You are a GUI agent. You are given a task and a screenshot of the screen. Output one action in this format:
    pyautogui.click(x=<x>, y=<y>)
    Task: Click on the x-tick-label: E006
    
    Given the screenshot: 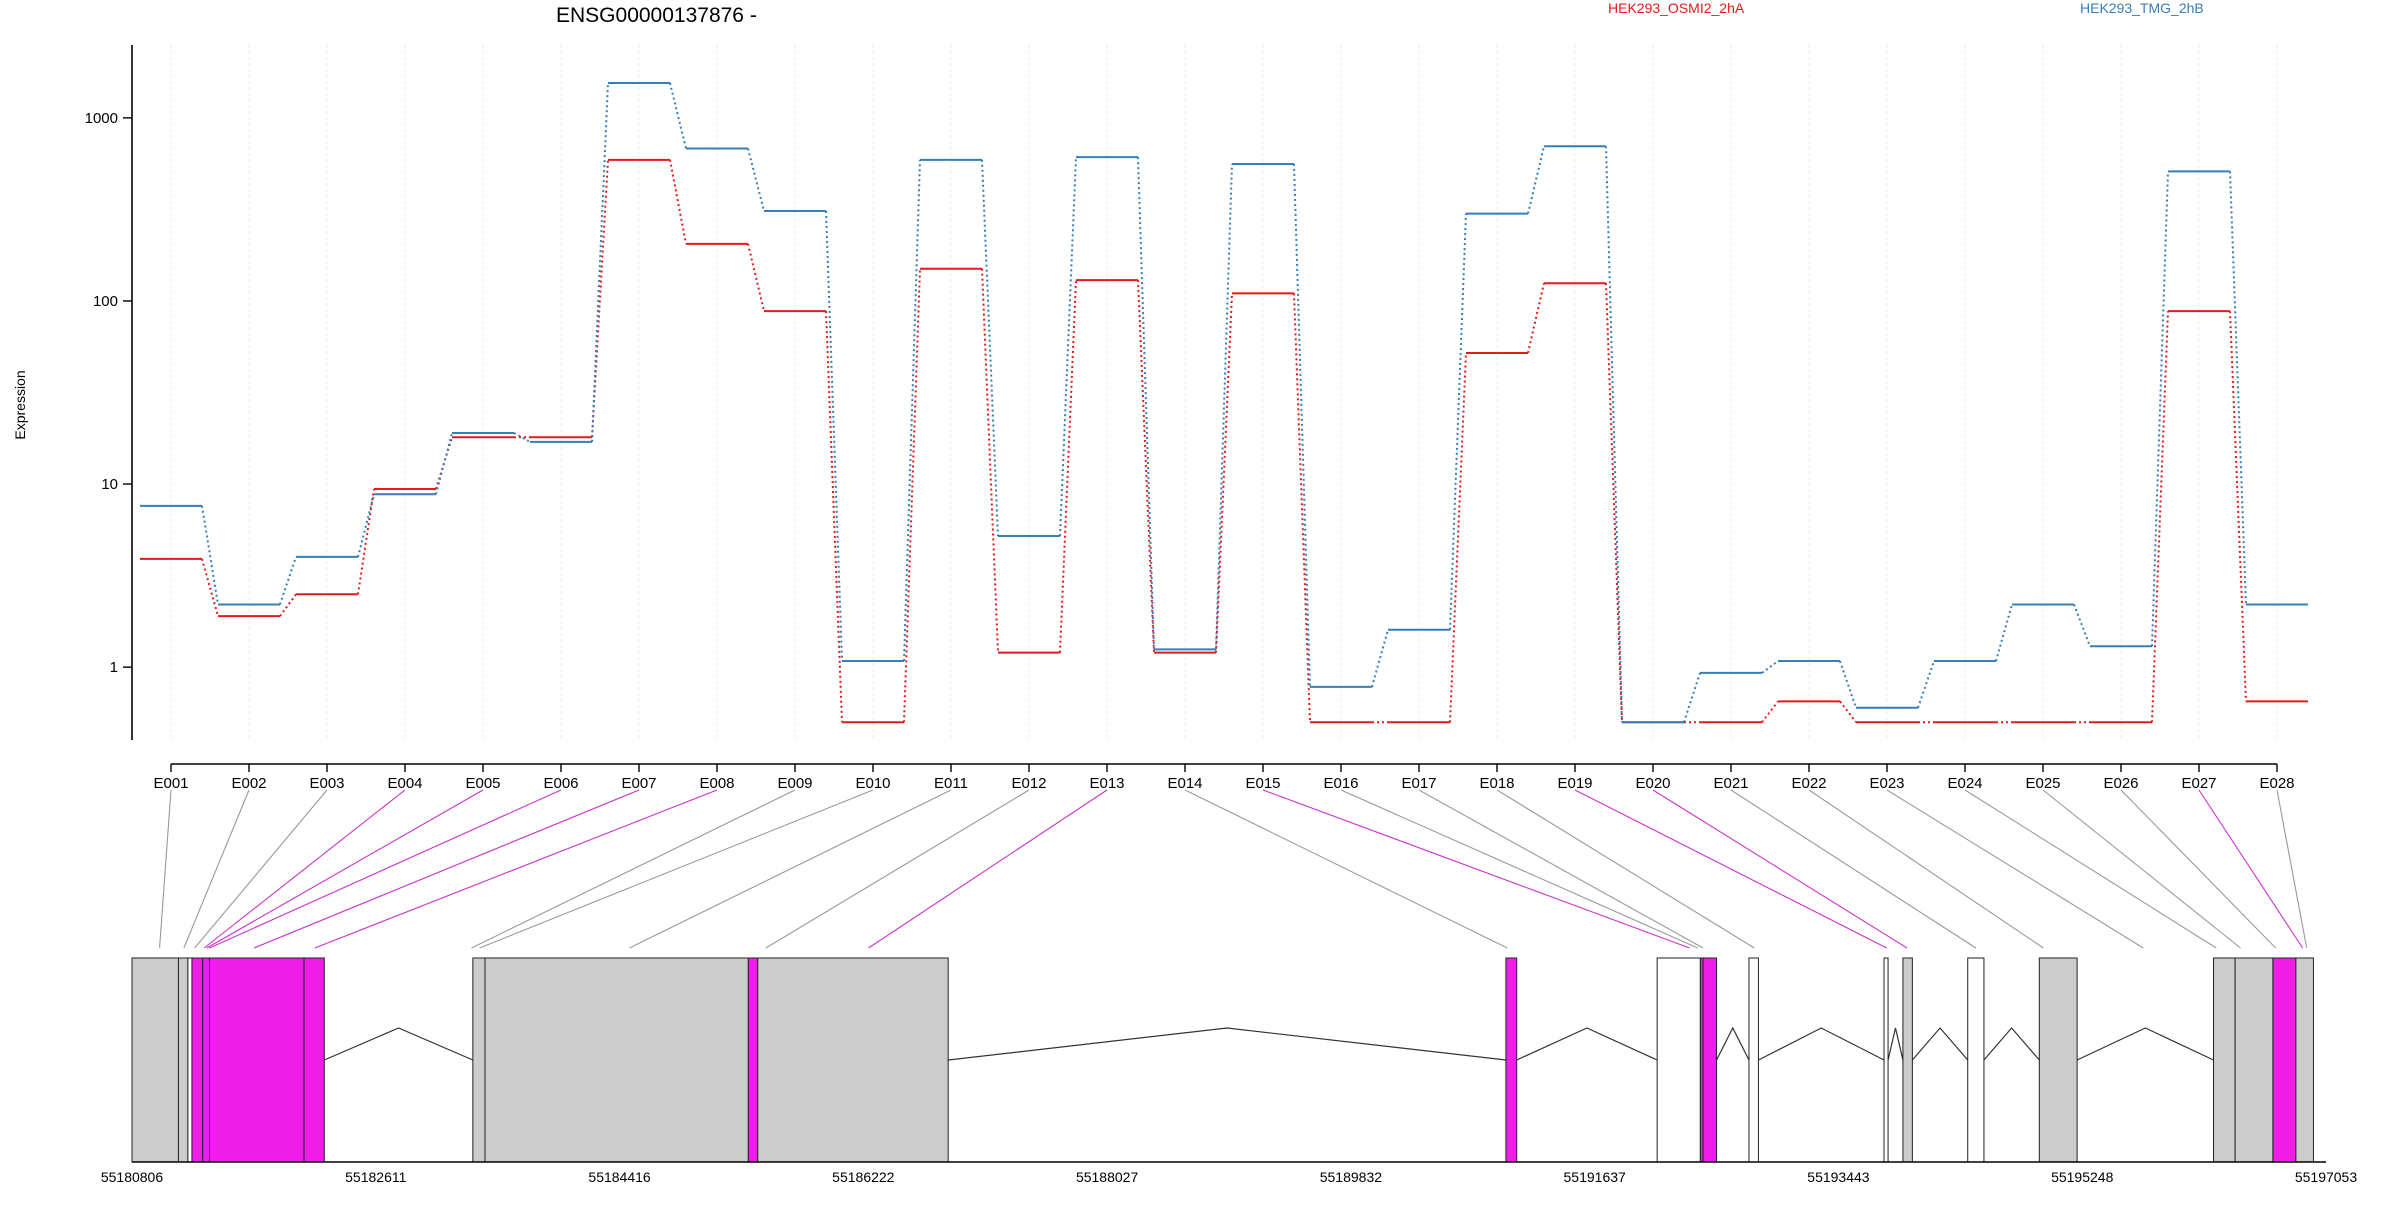 What is the action you would take?
    pyautogui.click(x=560, y=783)
    